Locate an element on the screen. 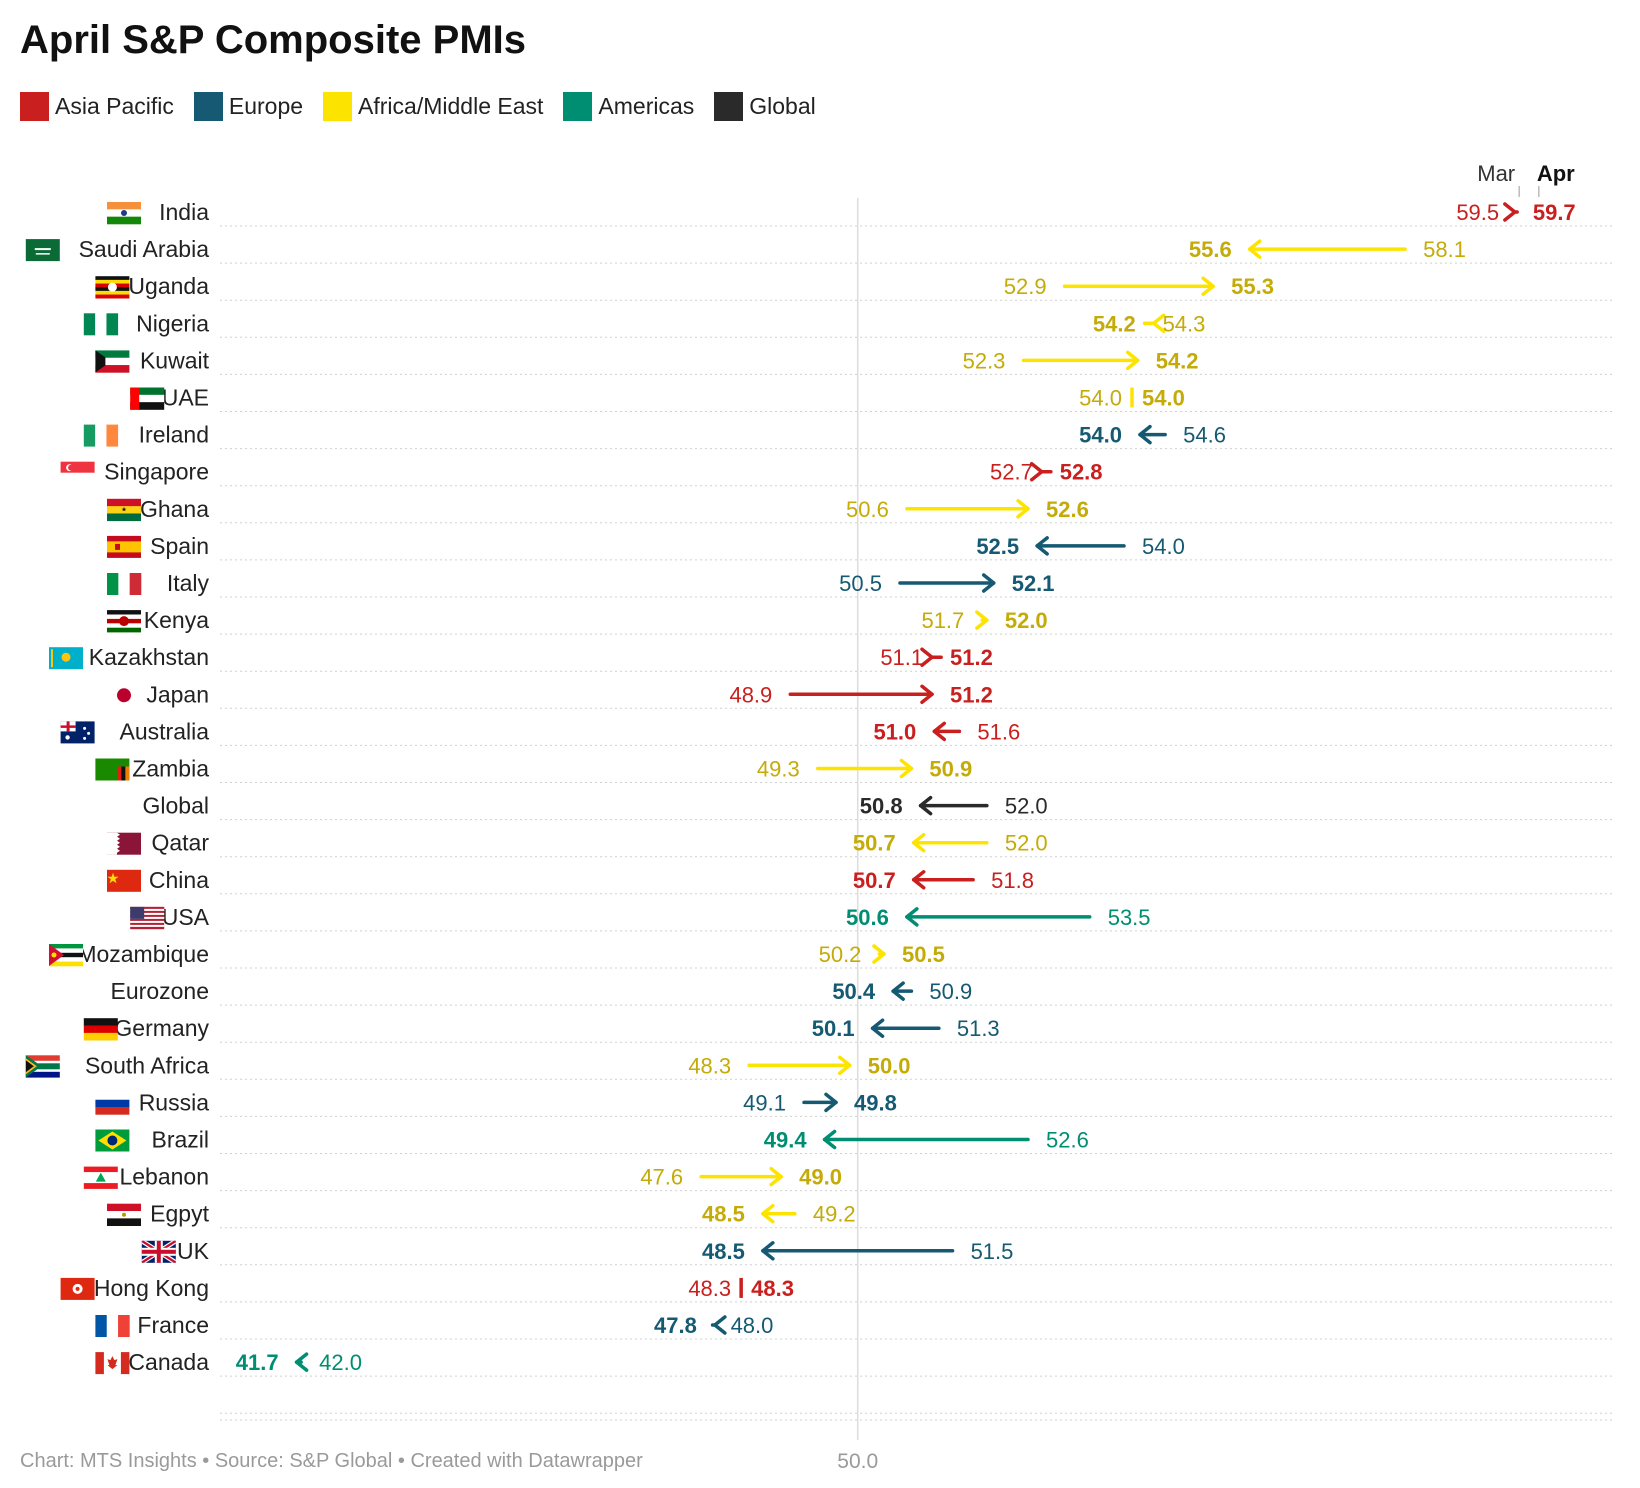 The height and width of the screenshot is (1488, 1640). egypt-flag is located at coordinates (124, 1214).